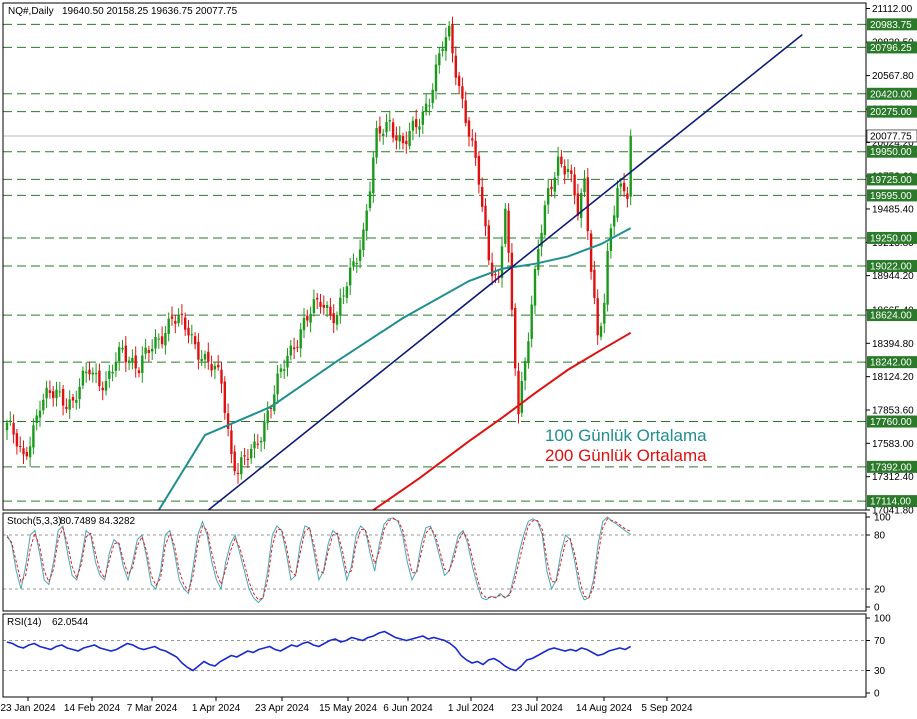  What do you see at coordinates (891, 196) in the screenshot?
I see `level-label: 19595.00` at bounding box center [891, 196].